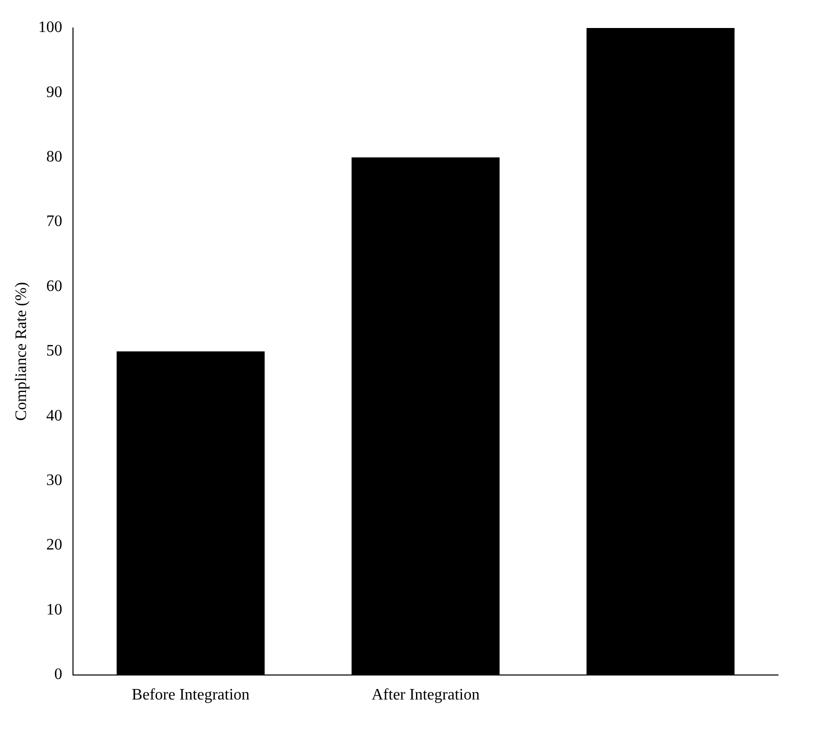 This screenshot has height=732, width=817. I want to click on y-tick-label: 60, so click(54, 286).